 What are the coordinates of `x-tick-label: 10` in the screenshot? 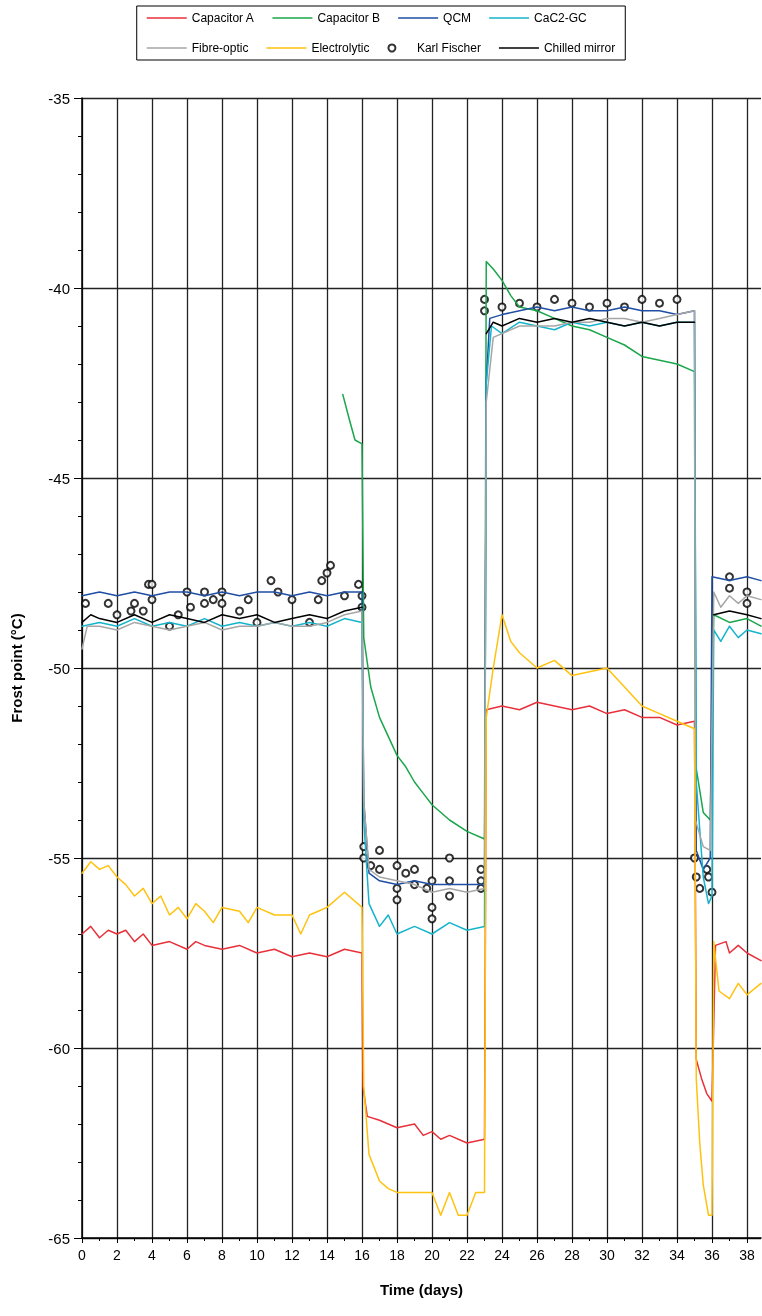 It's located at (257, 1255).